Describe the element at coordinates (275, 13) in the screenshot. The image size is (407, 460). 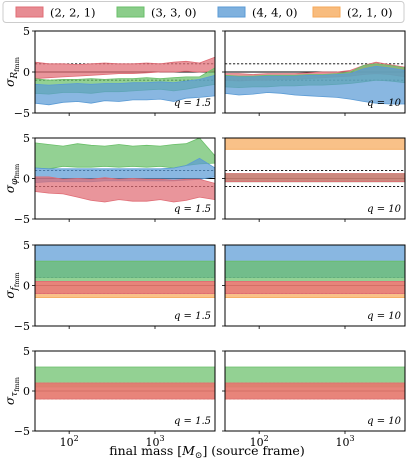
I see `legend-label: (4, 4, 0)` at that location.